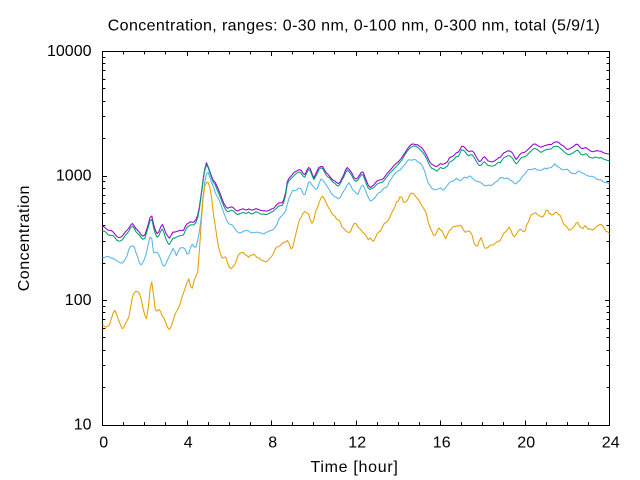 The width and height of the screenshot is (640, 480). Describe the element at coordinates (78, 300) in the screenshot. I see `svg-text: 100` at that location.